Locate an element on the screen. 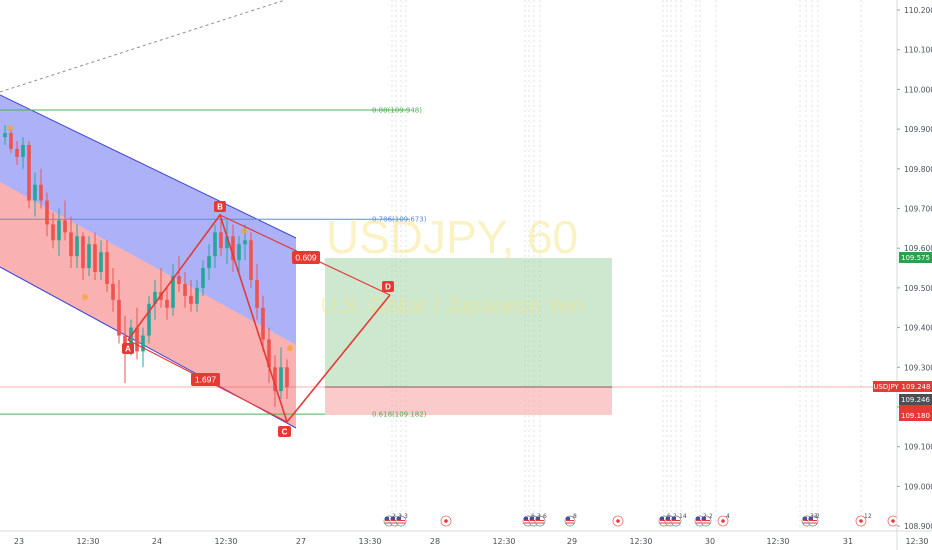 Image resolution: width=932 pixels, height=550 pixels. svg-text: A is located at coordinates (128, 349).